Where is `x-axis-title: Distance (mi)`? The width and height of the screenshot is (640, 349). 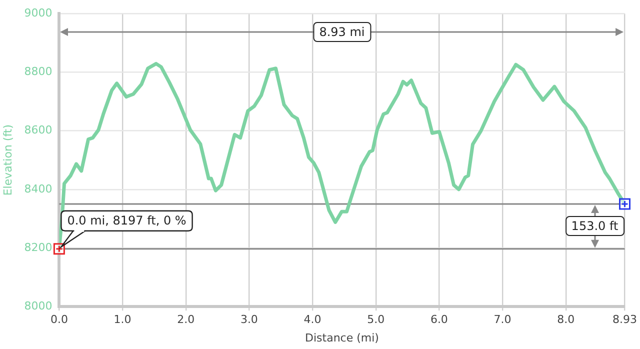
x-axis-title: Distance (mi) is located at coordinates (341, 337).